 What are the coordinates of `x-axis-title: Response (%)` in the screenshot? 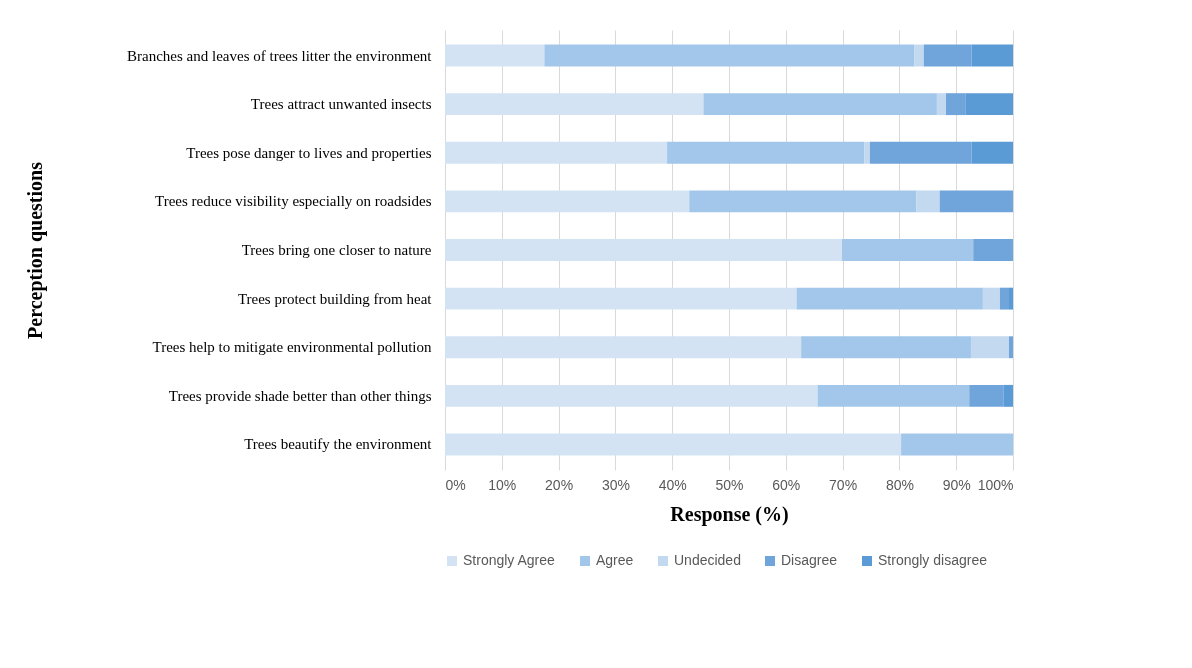 It's located at (729, 514).